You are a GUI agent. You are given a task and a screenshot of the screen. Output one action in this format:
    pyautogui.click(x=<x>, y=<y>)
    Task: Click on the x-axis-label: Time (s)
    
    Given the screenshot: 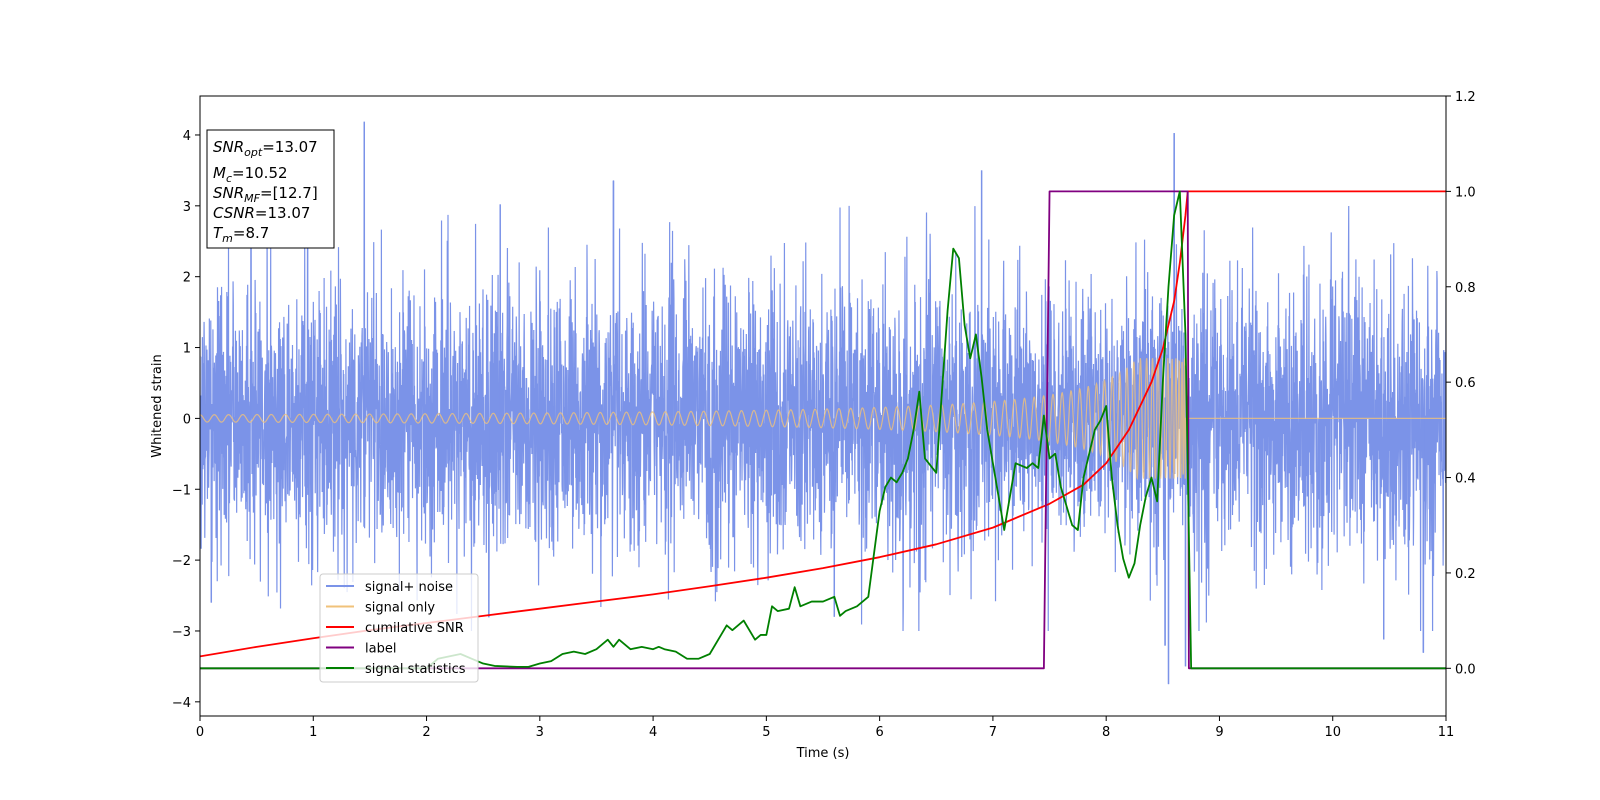 What is the action you would take?
    pyautogui.click(x=823, y=753)
    